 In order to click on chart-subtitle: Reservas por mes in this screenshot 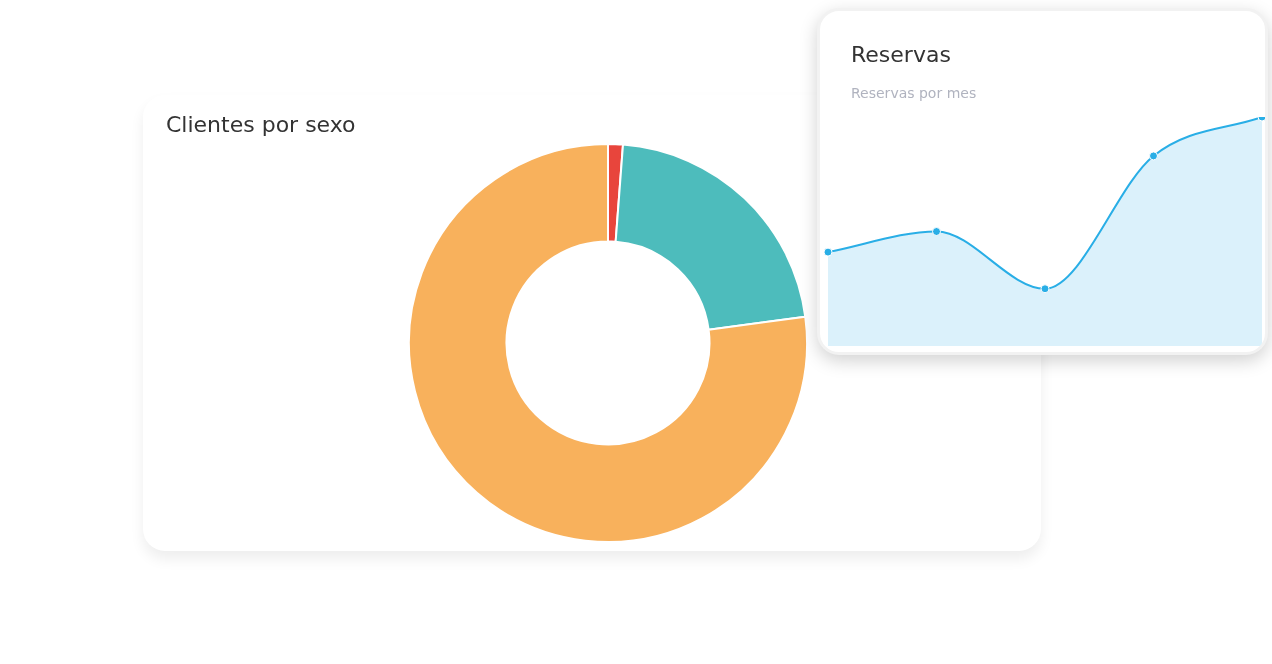, I will do `click(914, 93)`.